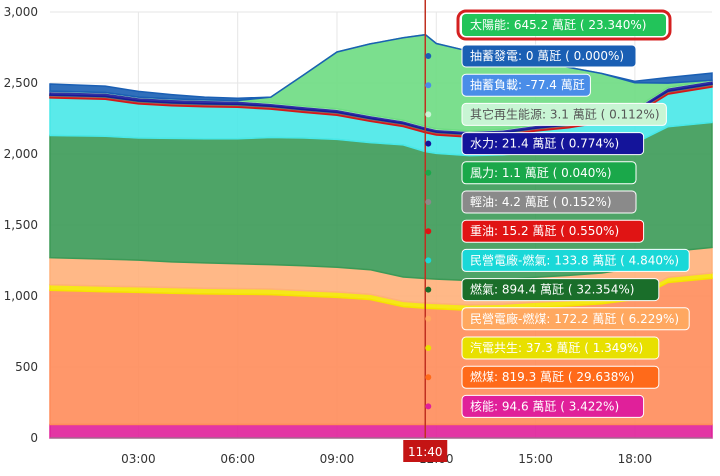 The height and width of the screenshot is (476, 720). What do you see at coordinates (21, 154) in the screenshot?
I see `y-tick-label: 2,000` at bounding box center [21, 154].